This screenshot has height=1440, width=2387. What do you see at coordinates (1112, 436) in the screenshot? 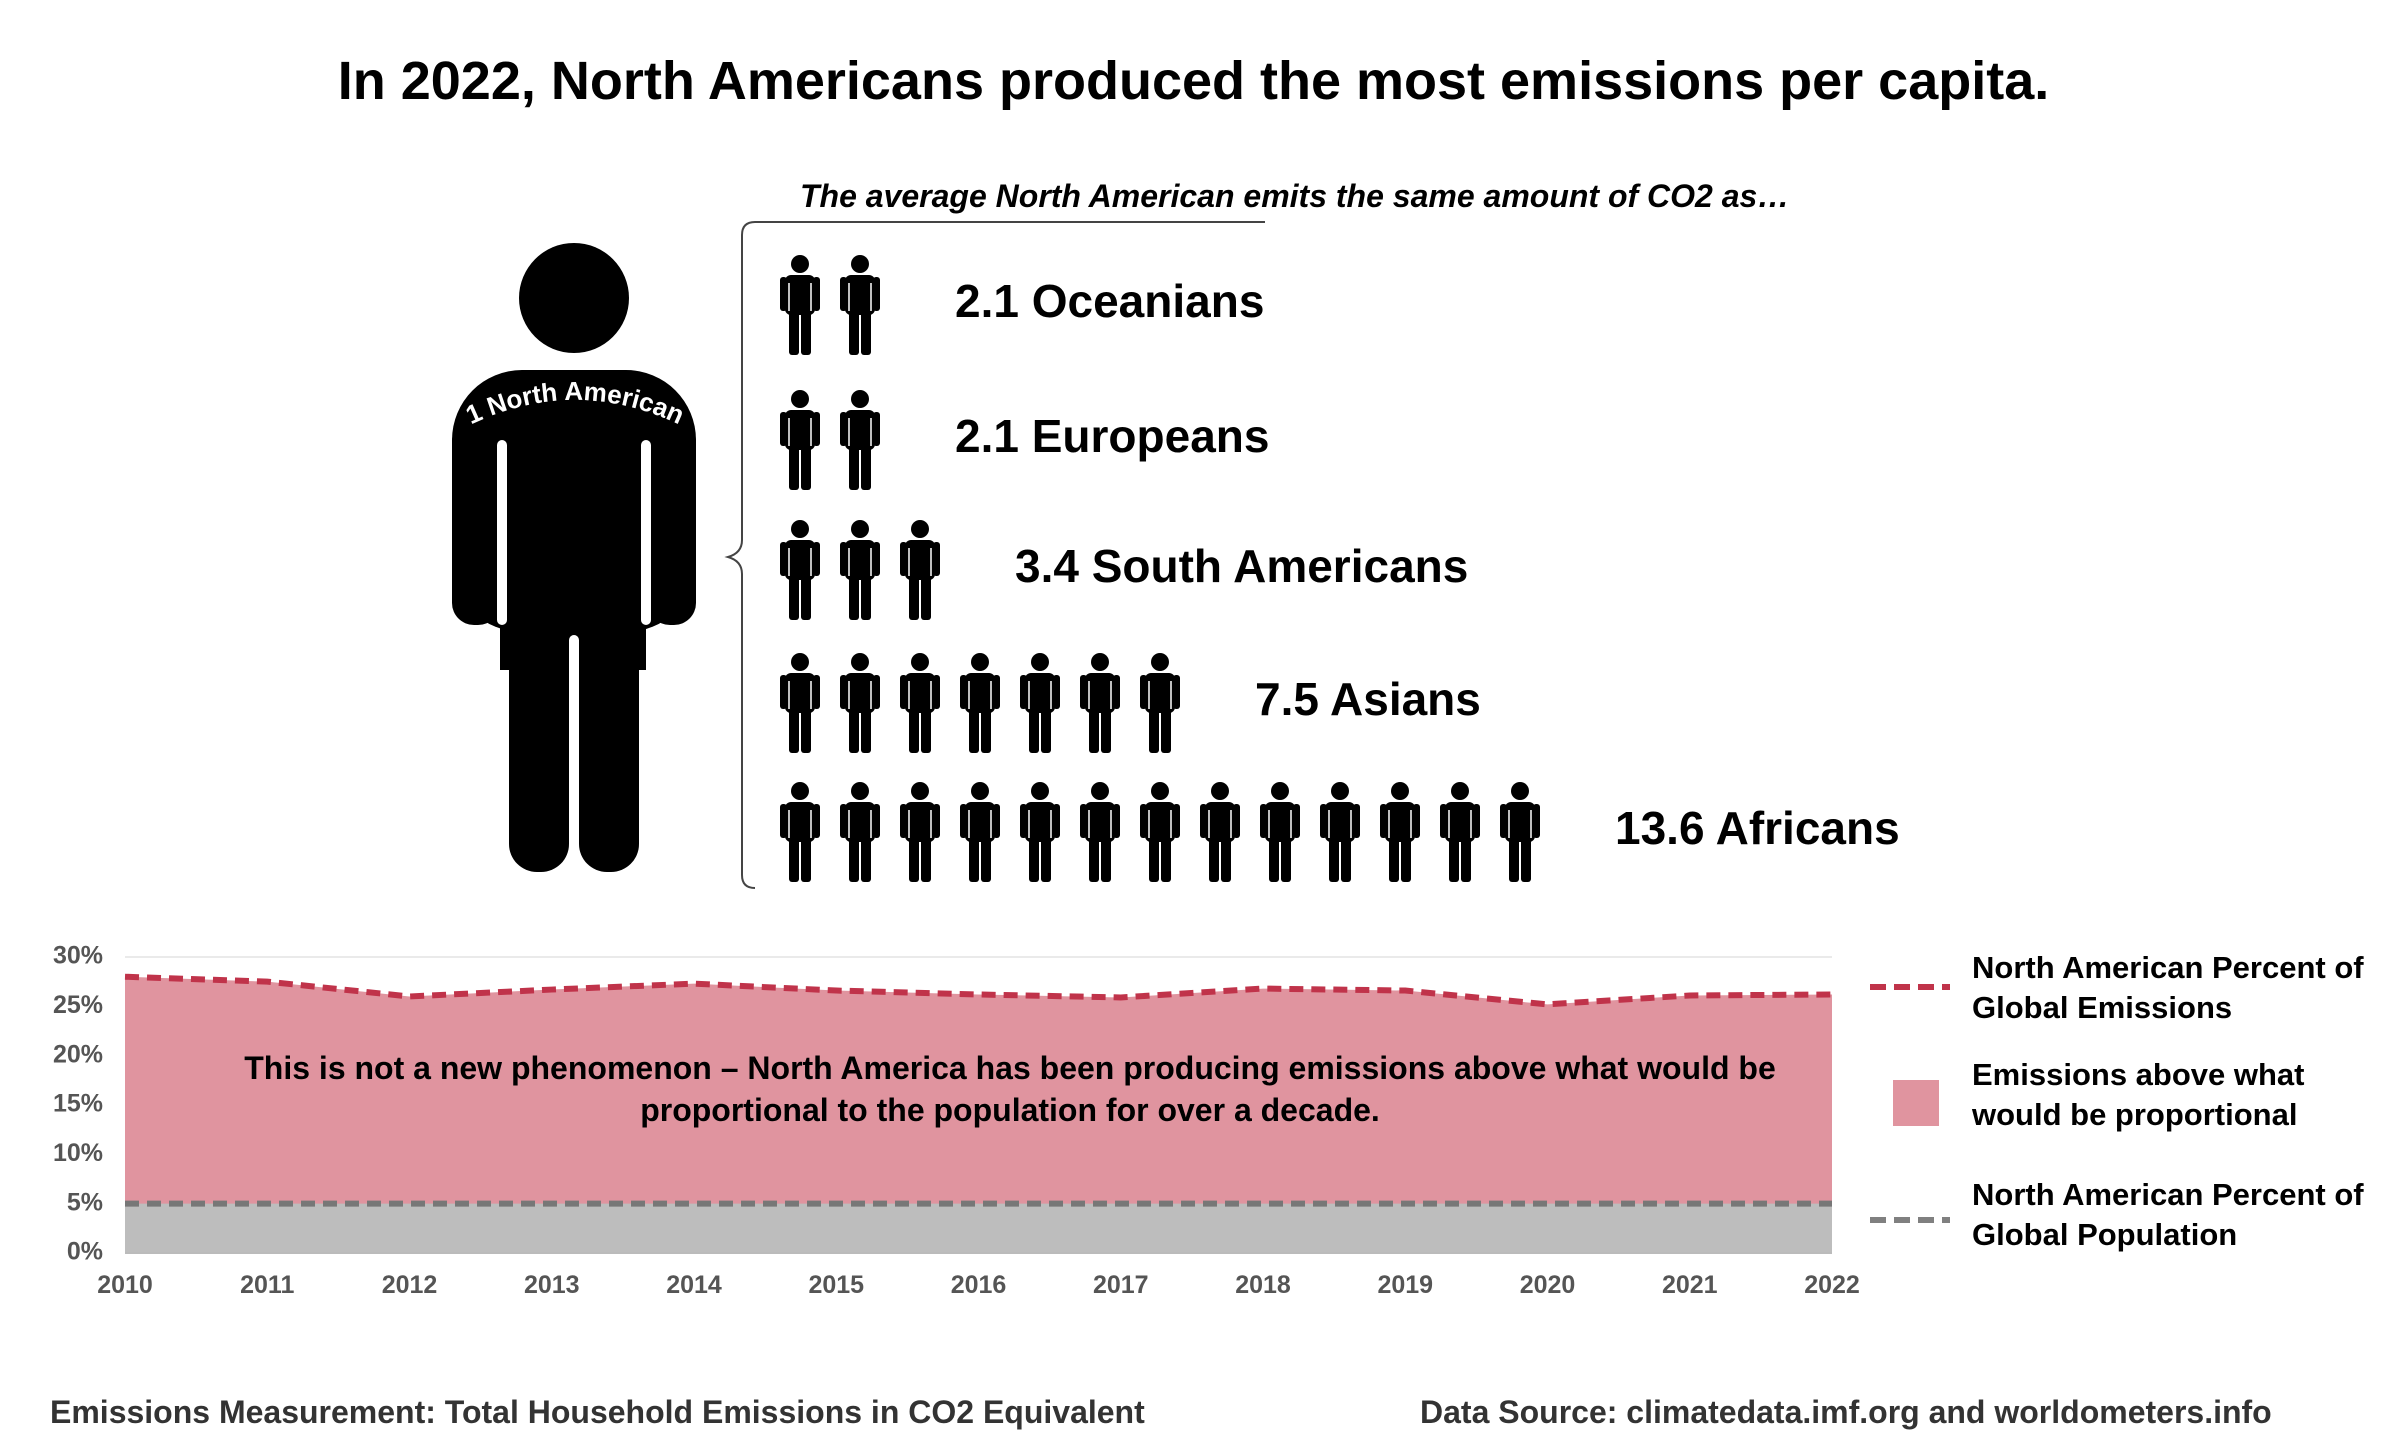
I see `comparison-label: 2.1 Europeans` at bounding box center [1112, 436].